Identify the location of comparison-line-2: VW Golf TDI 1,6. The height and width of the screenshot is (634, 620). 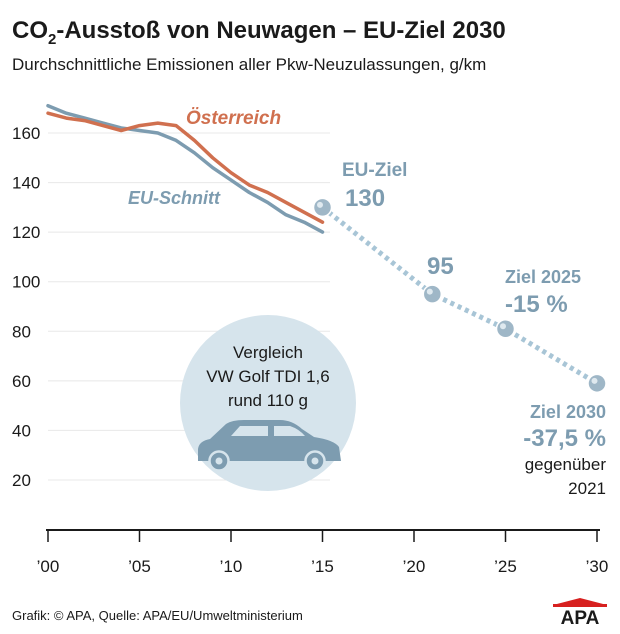
(267, 376).